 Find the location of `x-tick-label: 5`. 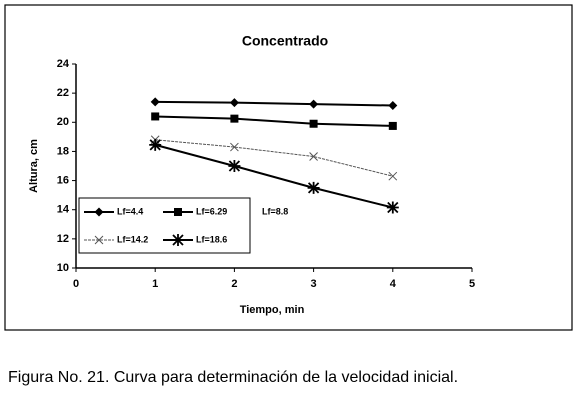

x-tick-label: 5 is located at coordinates (472, 284).